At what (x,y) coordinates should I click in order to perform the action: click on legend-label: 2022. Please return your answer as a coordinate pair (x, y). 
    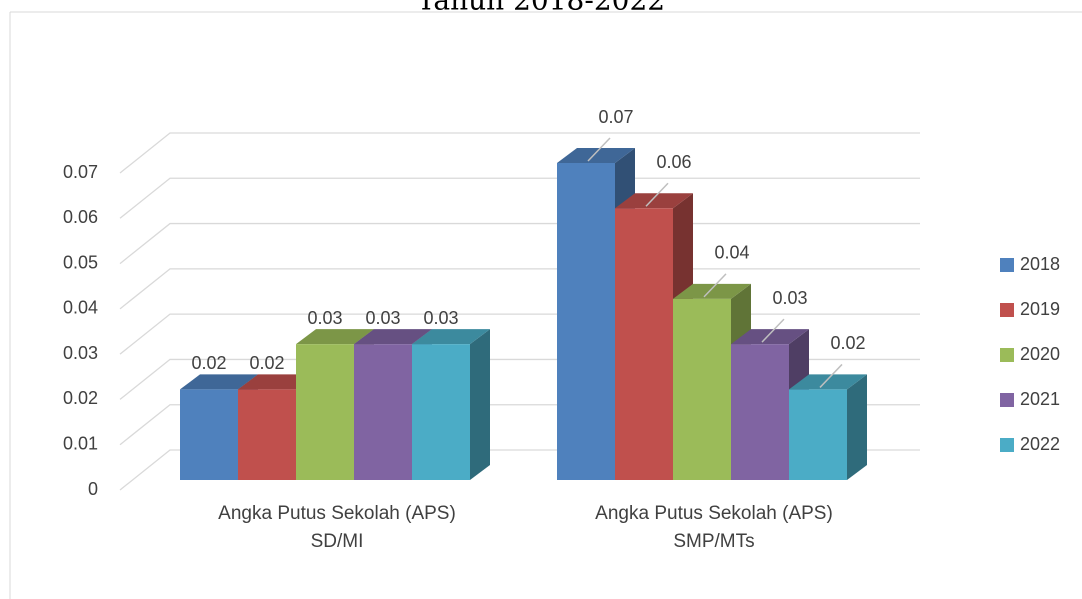
    Looking at the image, I should click on (1040, 444).